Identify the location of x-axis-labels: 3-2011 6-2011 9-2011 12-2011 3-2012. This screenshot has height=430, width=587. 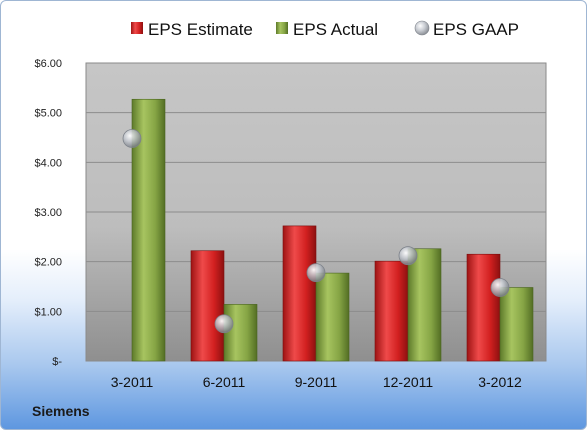
(316, 382).